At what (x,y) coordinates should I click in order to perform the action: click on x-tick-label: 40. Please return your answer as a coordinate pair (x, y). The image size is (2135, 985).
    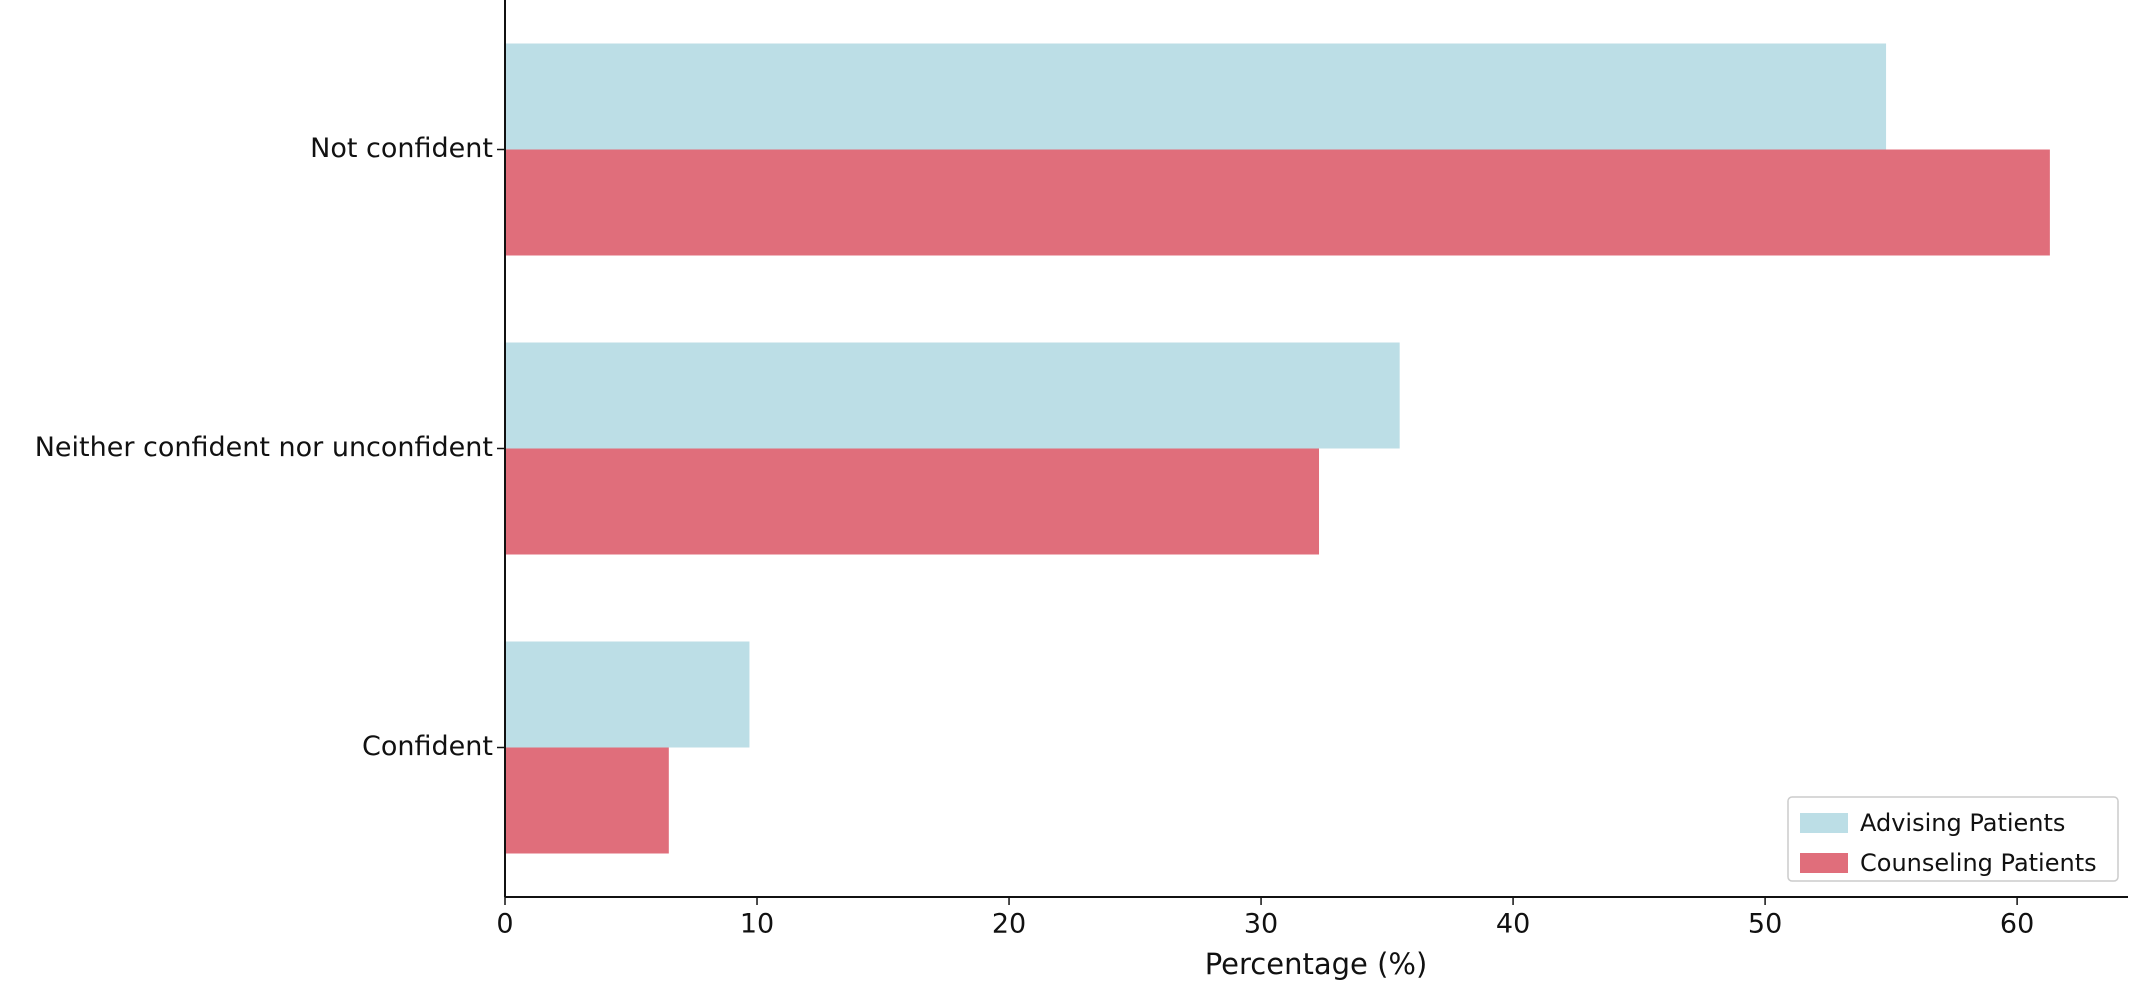
    Looking at the image, I should click on (1513, 924).